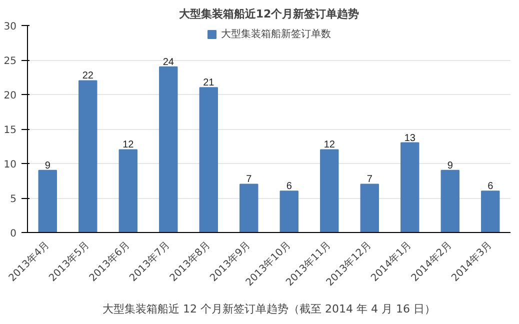 This screenshot has width=519, height=324. Describe the element at coordinates (168, 62) in the screenshot. I see `data-label: 24` at that location.